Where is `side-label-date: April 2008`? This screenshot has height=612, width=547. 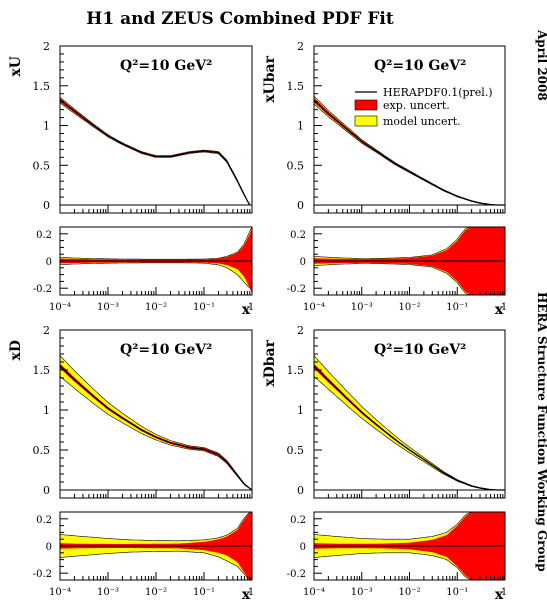
side-label-date: April 2008 is located at coordinates (541, 65).